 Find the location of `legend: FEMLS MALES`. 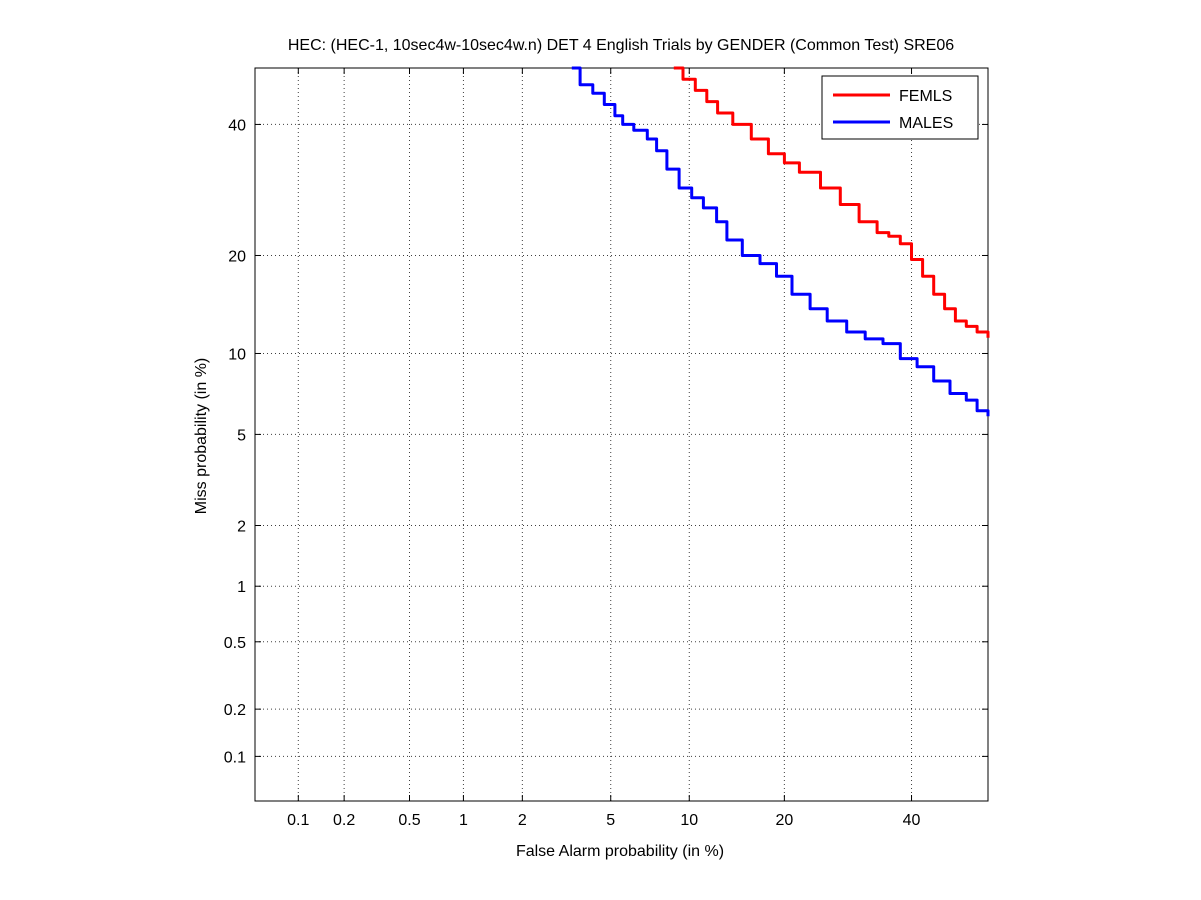

legend: FEMLS MALES is located at coordinates (900, 107).